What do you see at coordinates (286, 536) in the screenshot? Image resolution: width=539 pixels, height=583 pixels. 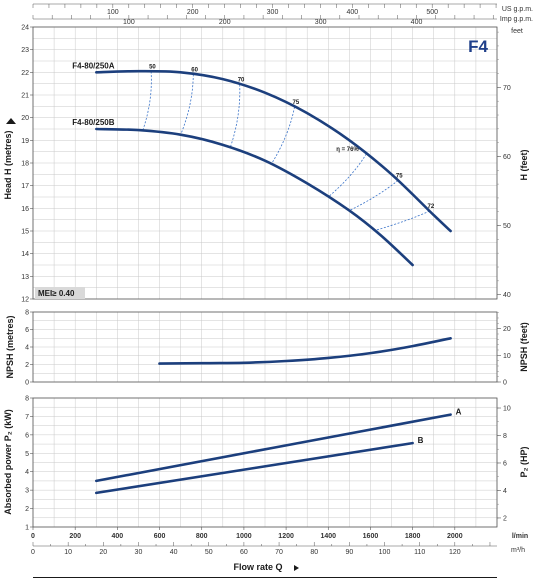 I see `lmin-tick-label: 1200` at bounding box center [286, 536].